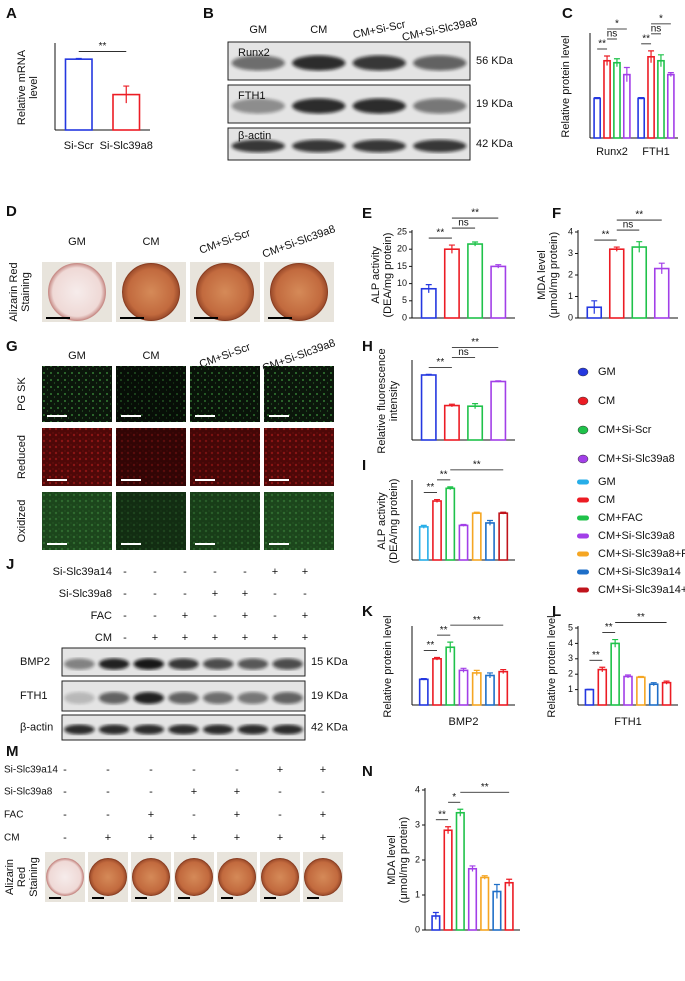  Describe the element at coordinates (440, 30) in the screenshot. I see `lane-label: CM+Si-Slc39a8` at that location.